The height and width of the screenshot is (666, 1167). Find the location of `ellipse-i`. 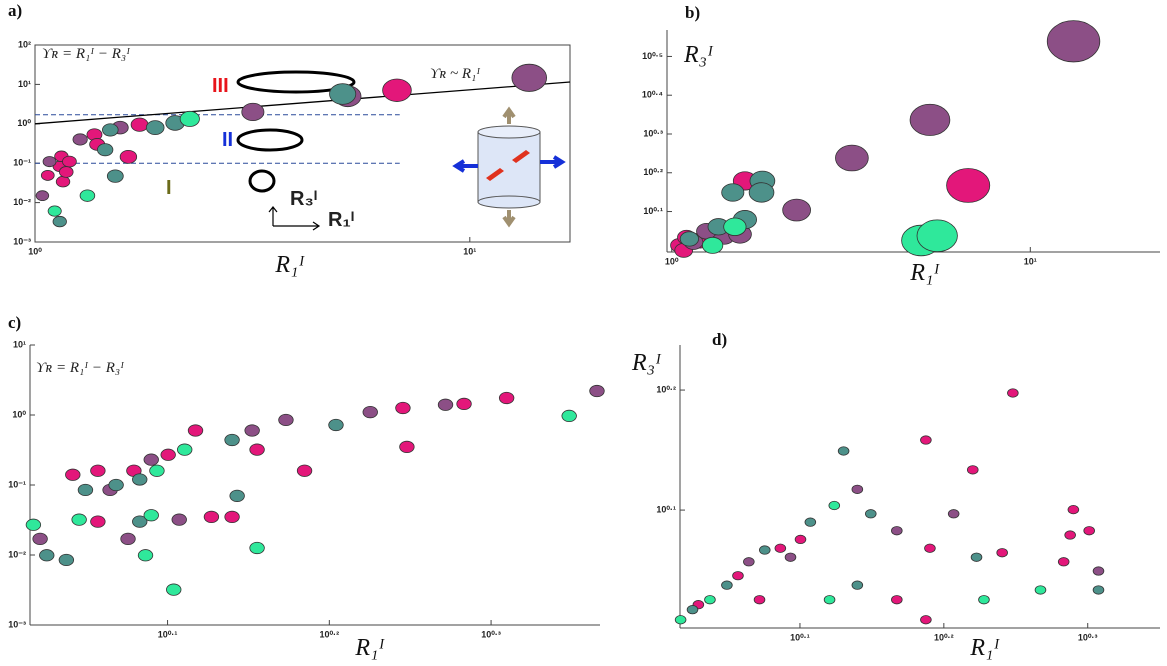

ellipse-i is located at coordinates (262, 181).